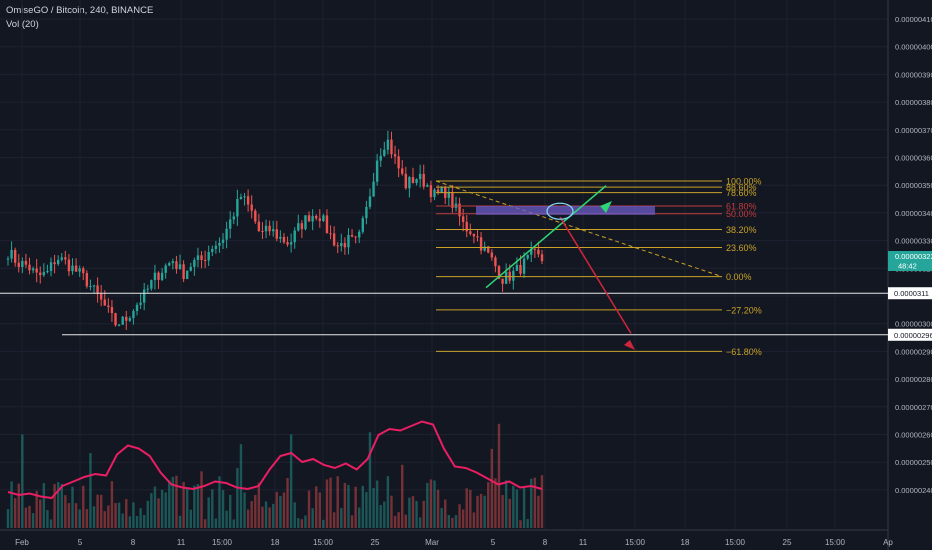  I want to click on fib-trend-line, so click(579, 229).